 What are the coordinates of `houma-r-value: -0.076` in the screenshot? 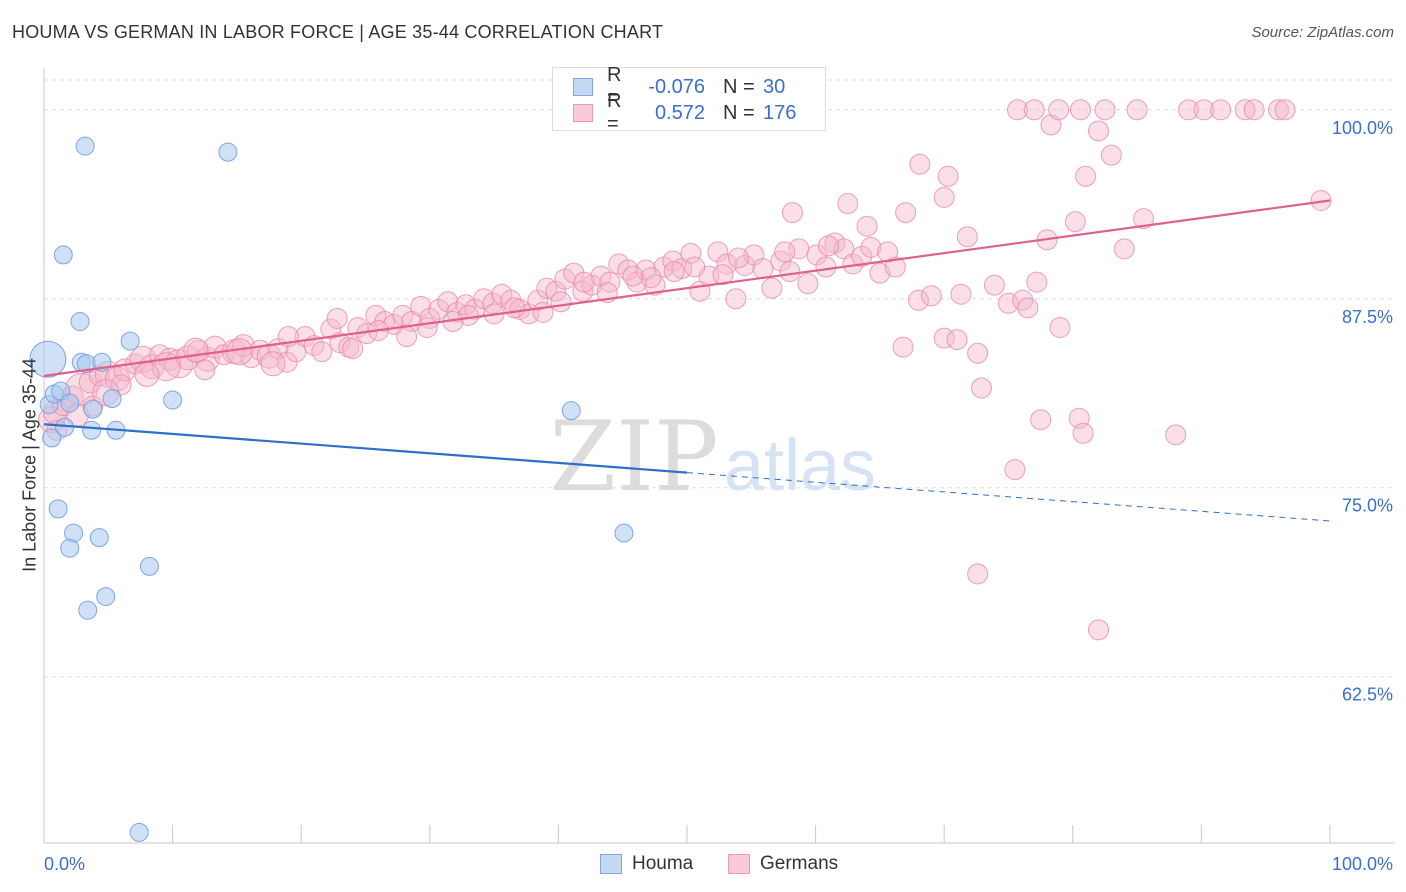 It's located at (676, 86).